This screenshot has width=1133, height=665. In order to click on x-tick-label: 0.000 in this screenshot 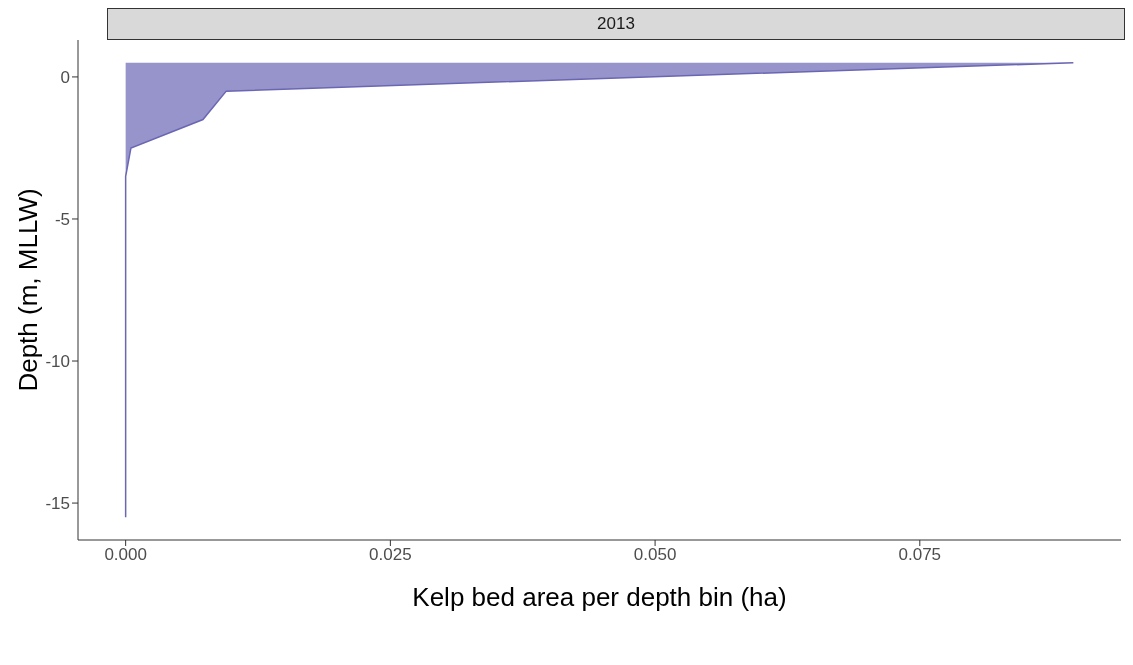, I will do `click(125, 555)`.